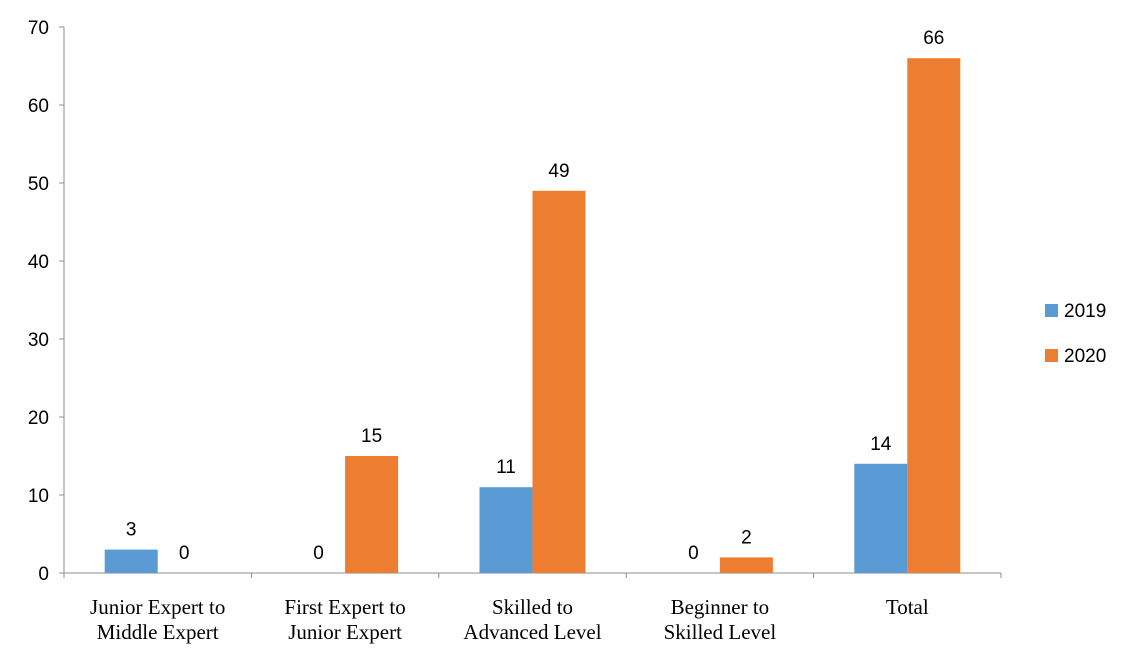  Describe the element at coordinates (38, 184) in the screenshot. I see `y-tick-label: 50` at that location.